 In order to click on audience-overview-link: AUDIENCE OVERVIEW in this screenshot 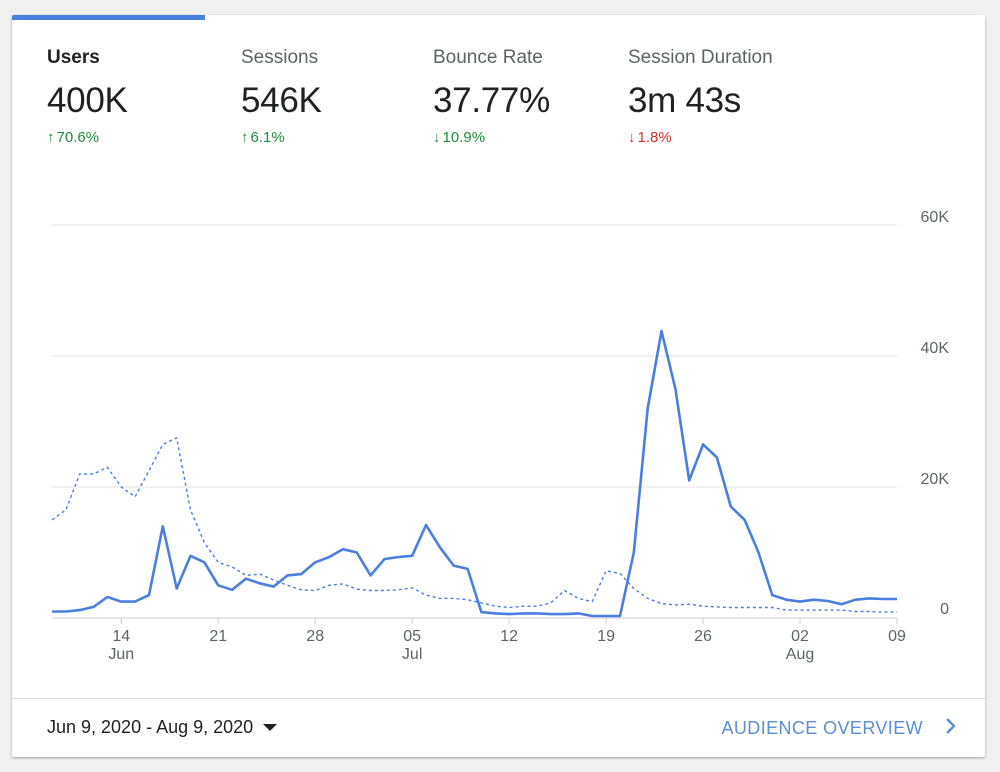, I will do `click(838, 728)`.